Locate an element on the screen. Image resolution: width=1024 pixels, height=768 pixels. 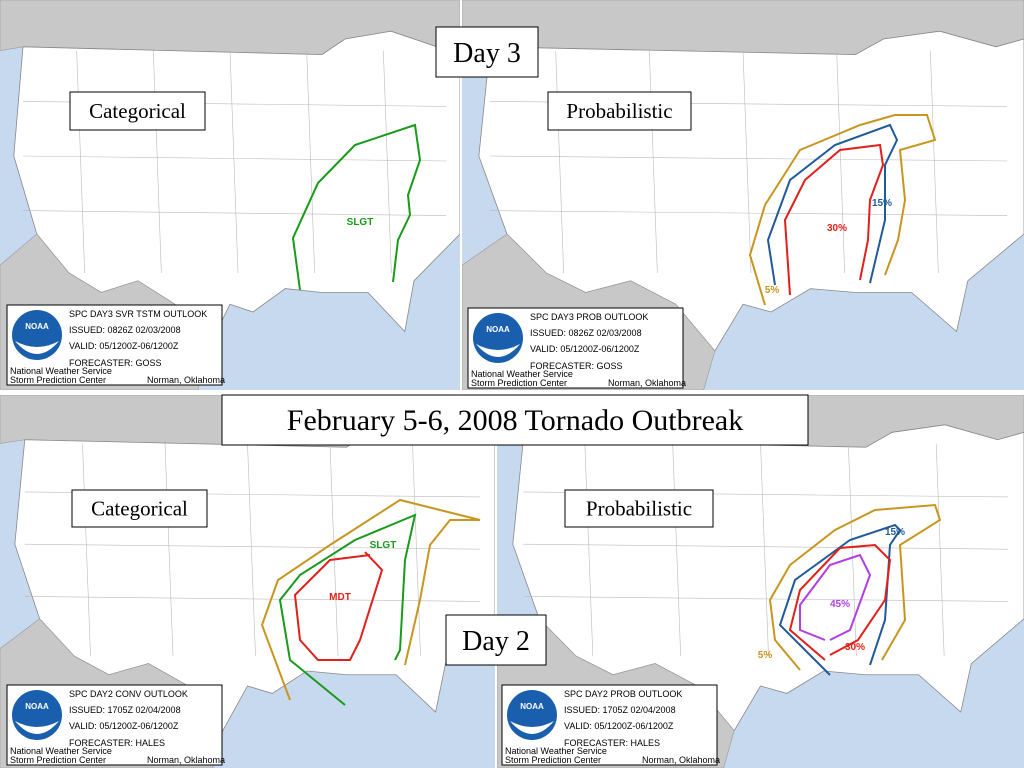
day-label: Day 2 is located at coordinates (496, 641).